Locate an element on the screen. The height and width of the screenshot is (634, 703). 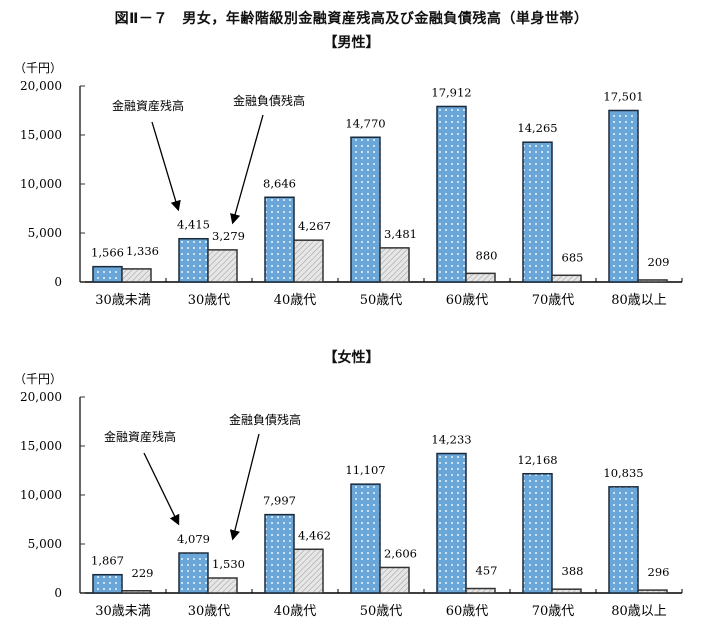
male-chart-title: 【男性】 is located at coordinates (351, 43).